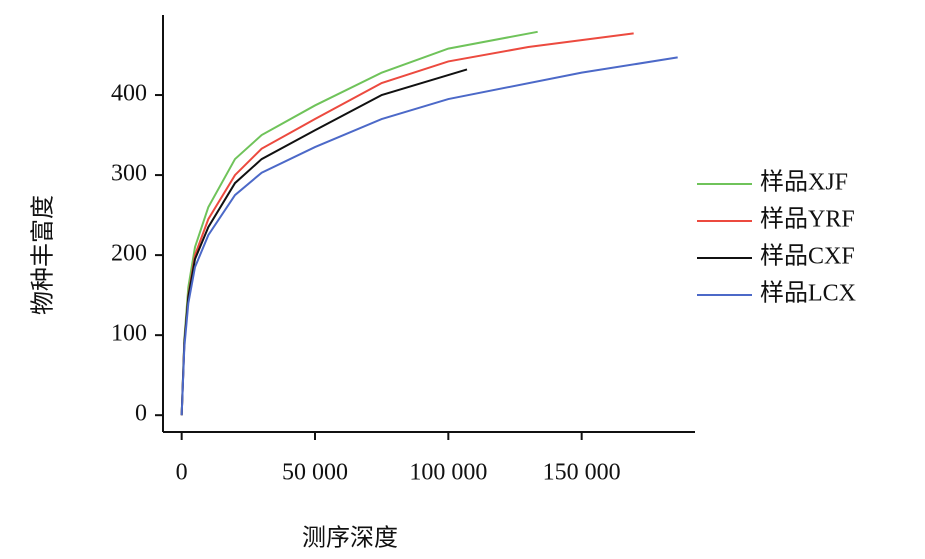 The height and width of the screenshot is (559, 925). Describe the element at coordinates (129, 94) in the screenshot. I see `y-tick-label: 400` at that location.